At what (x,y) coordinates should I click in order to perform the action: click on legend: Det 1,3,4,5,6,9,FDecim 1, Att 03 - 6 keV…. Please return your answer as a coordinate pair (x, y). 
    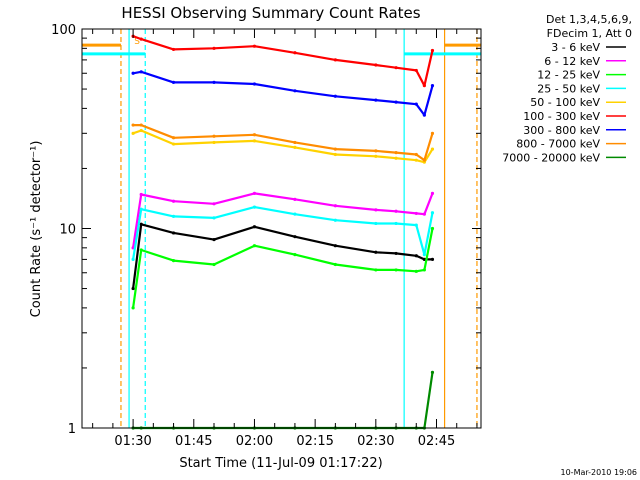
    Looking at the image, I should click on (567, 88).